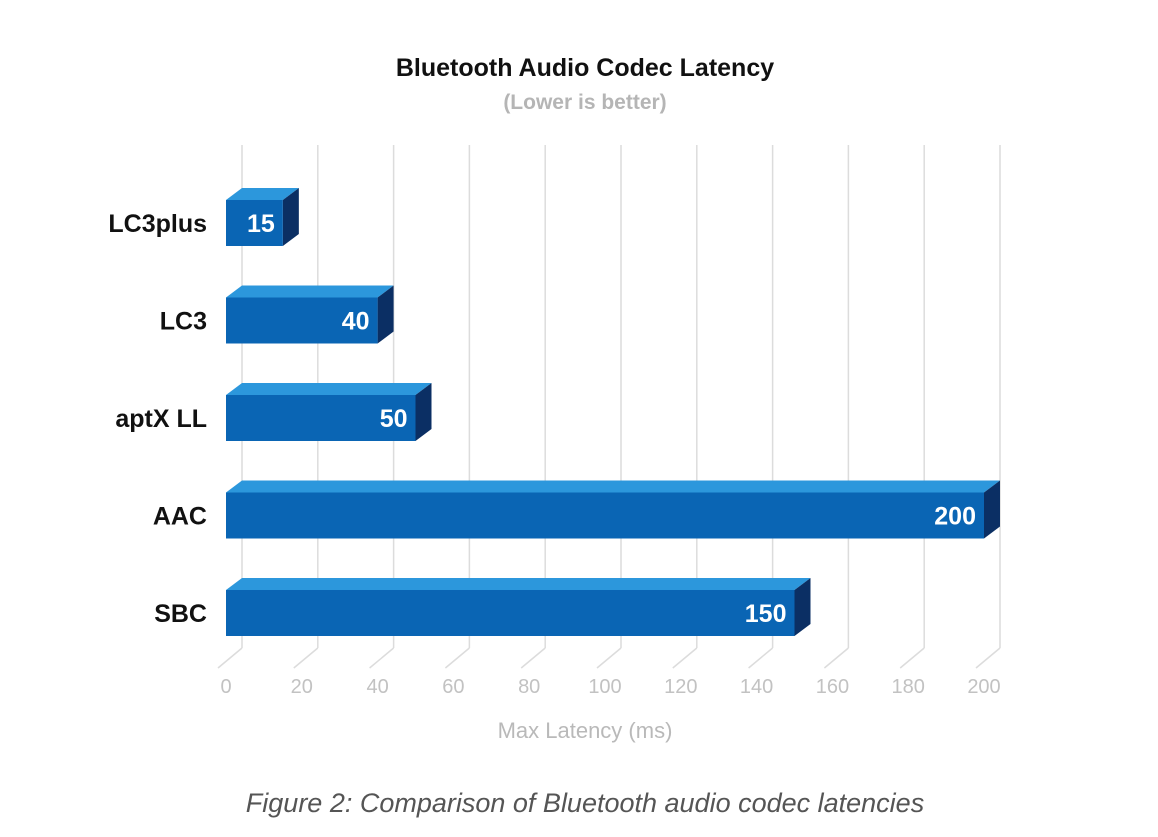  I want to click on bar-group: 200 AAC, so click(576, 509).